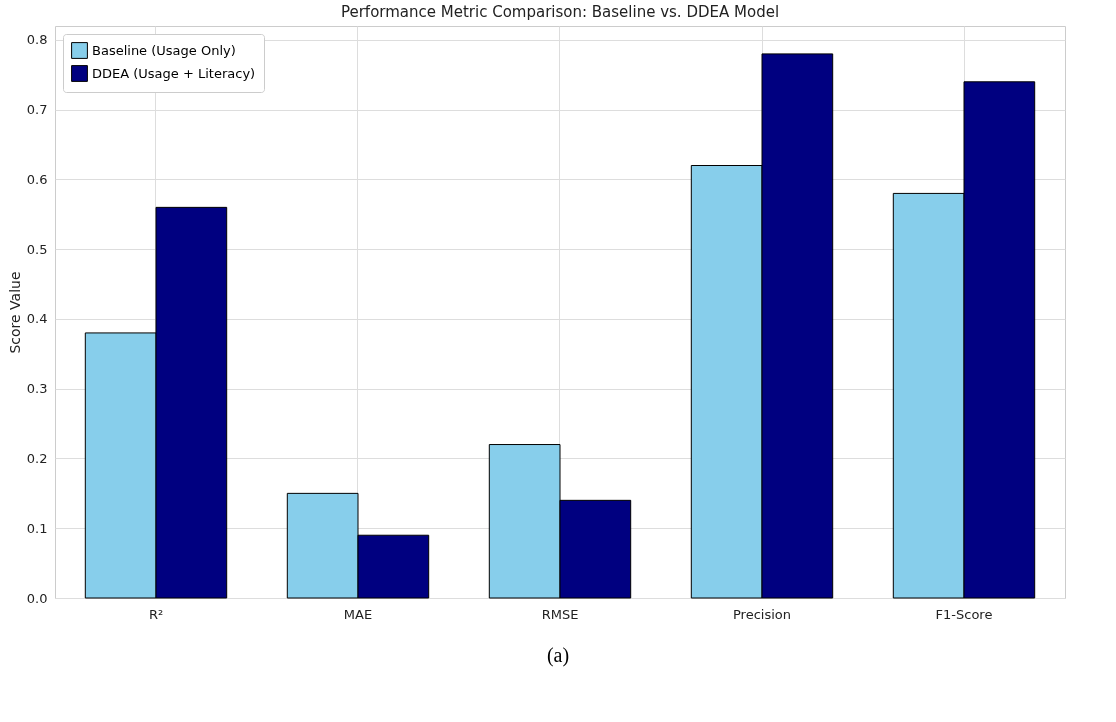 This screenshot has width=1116, height=722. Describe the element at coordinates (37, 110) in the screenshot. I see `y-tick-label: 0.7` at that location.